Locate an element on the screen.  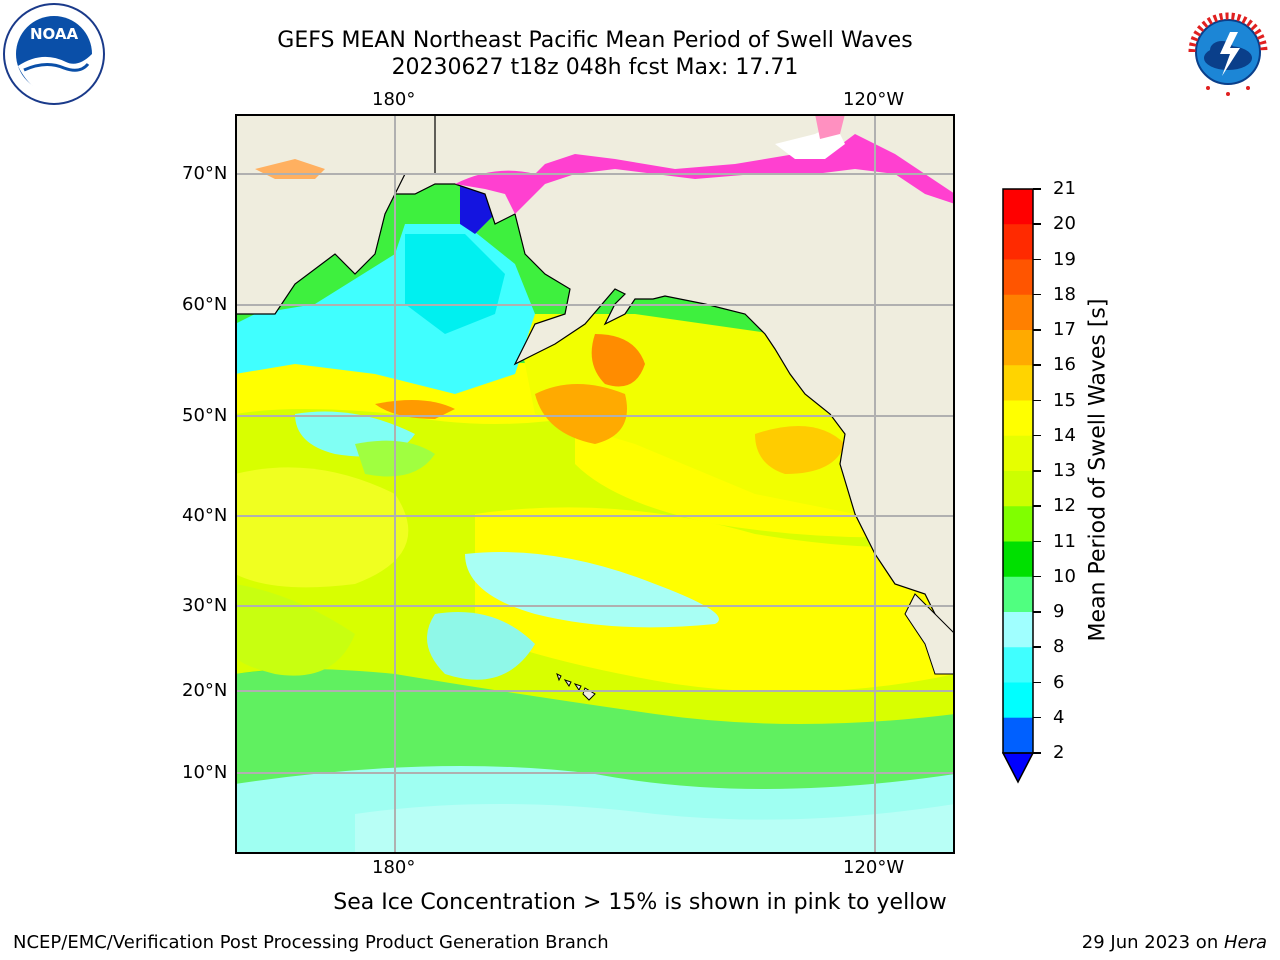
chart-subtitle: 20230627 t18z 048h fcst Max: 17.71 is located at coordinates (595, 67).